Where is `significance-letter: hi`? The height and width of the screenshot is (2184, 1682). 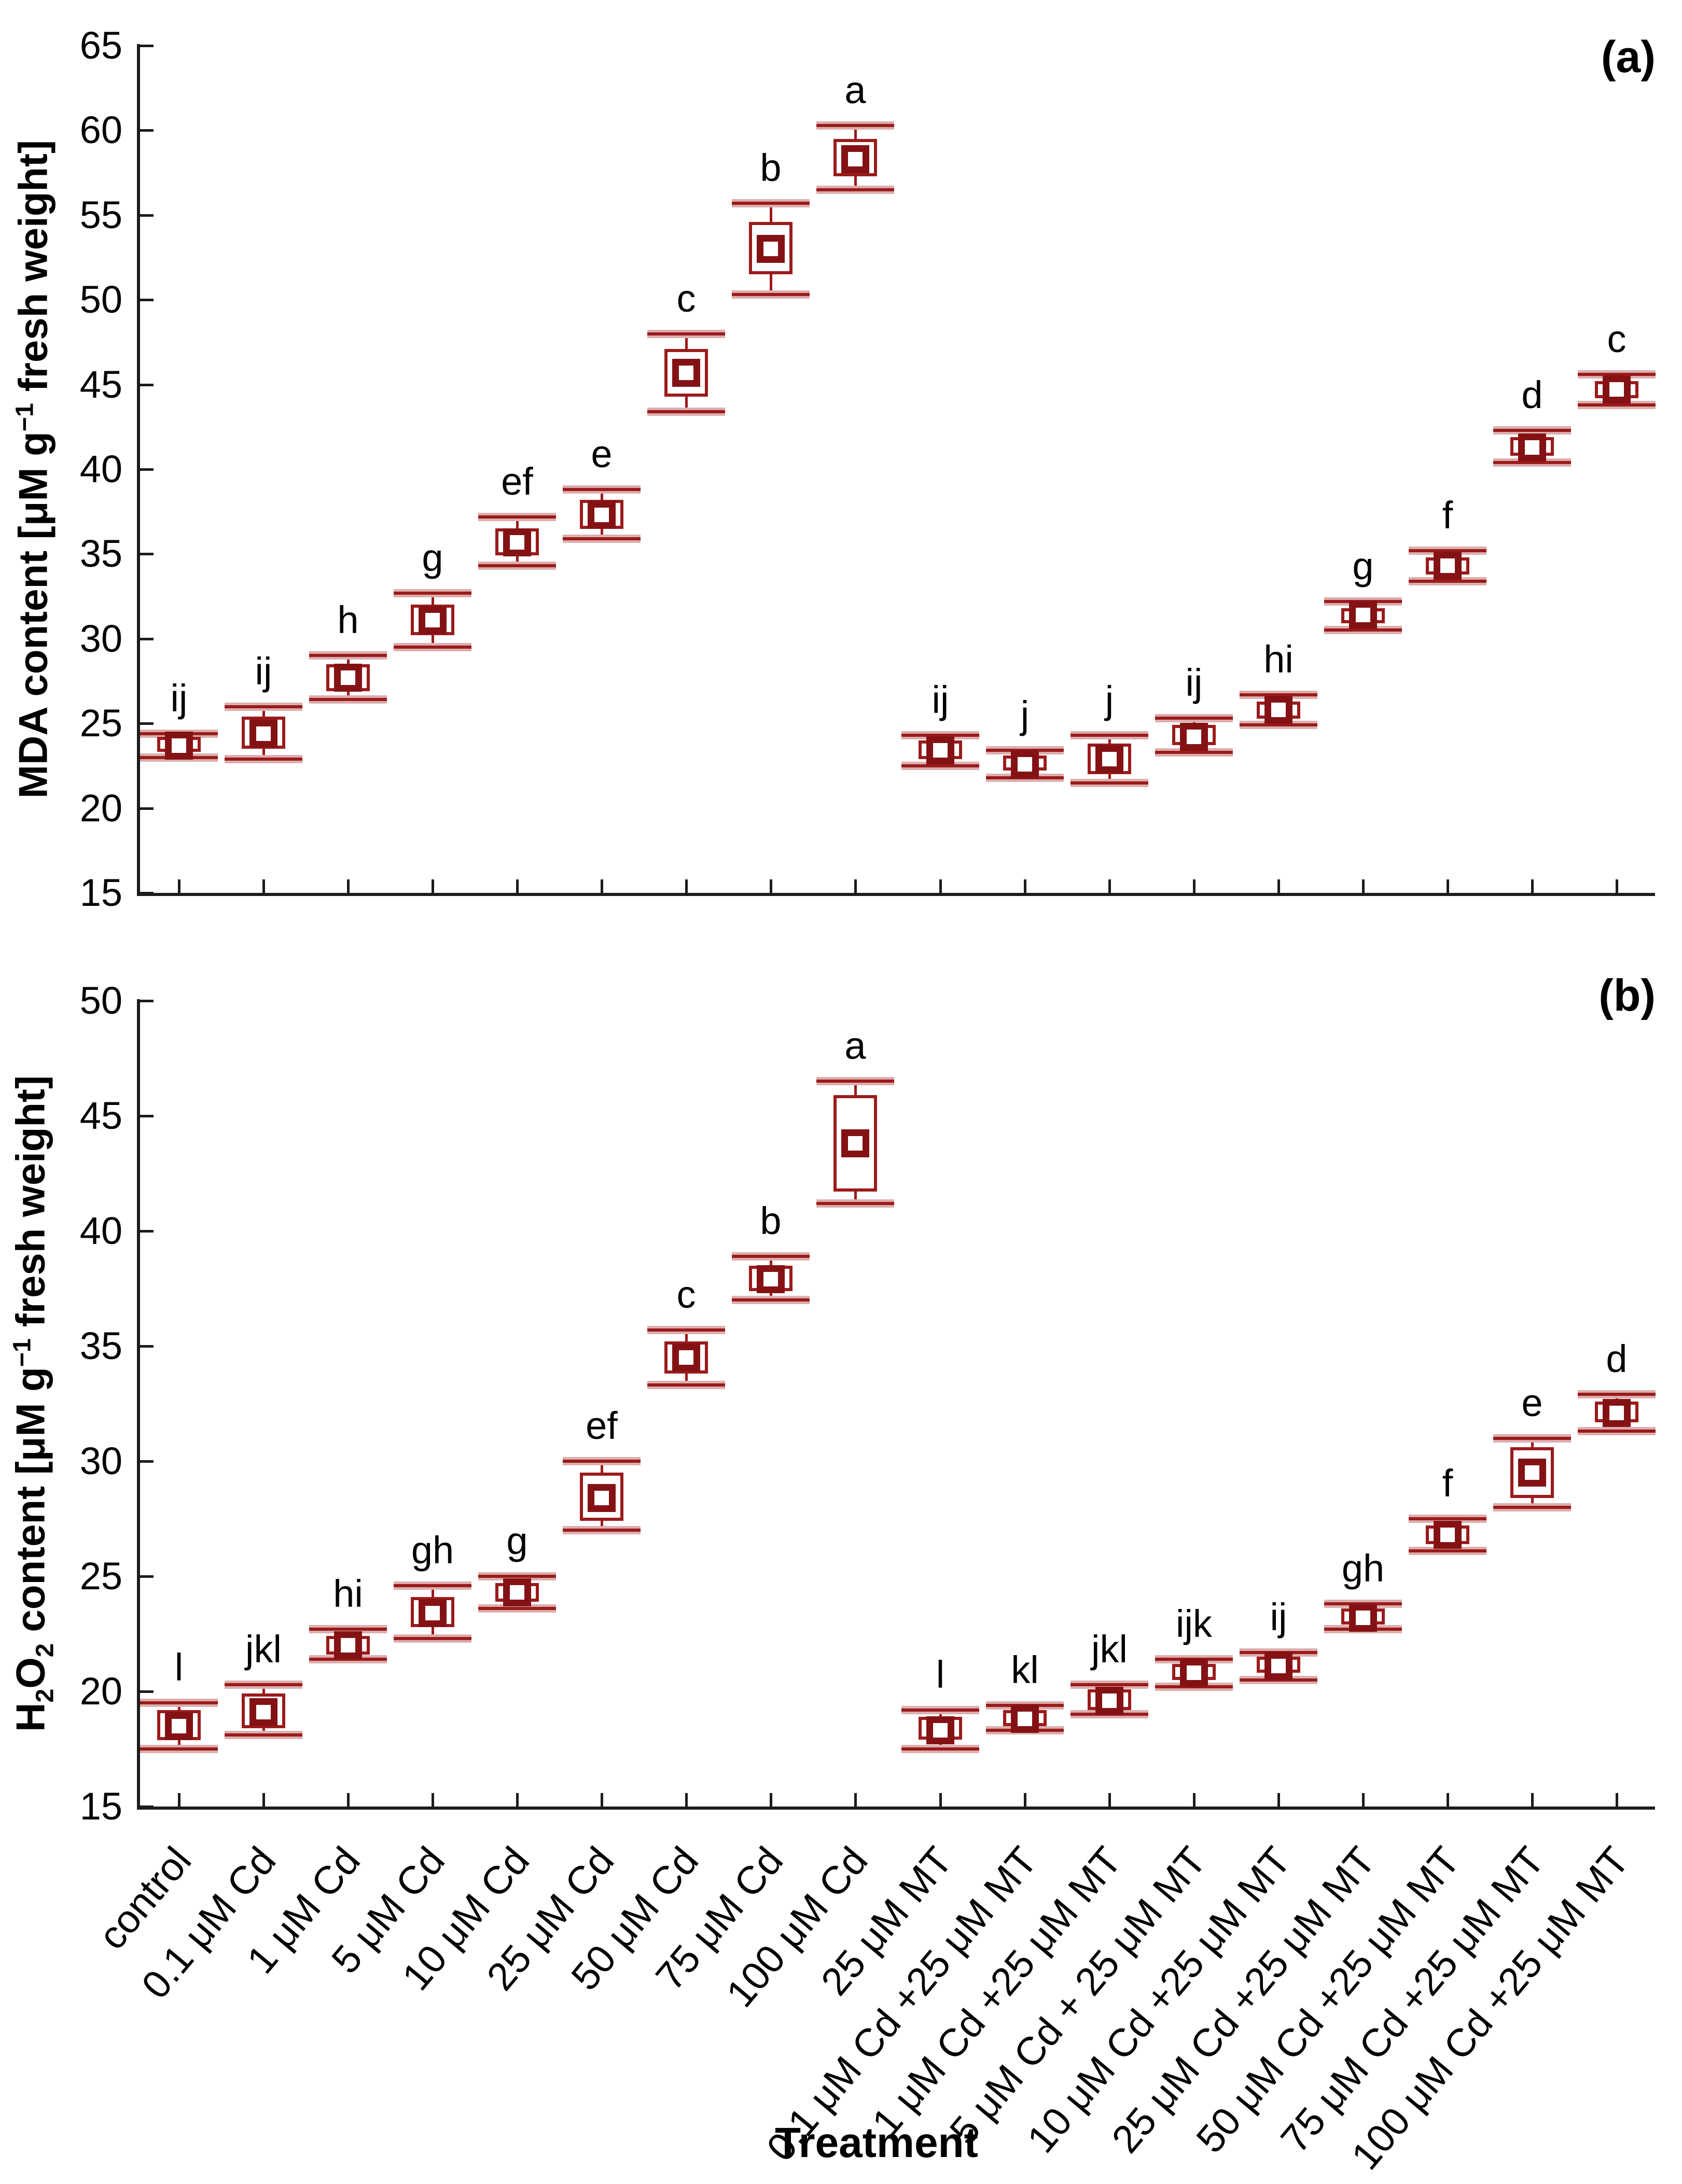
significance-letter: hi is located at coordinates (1278, 659).